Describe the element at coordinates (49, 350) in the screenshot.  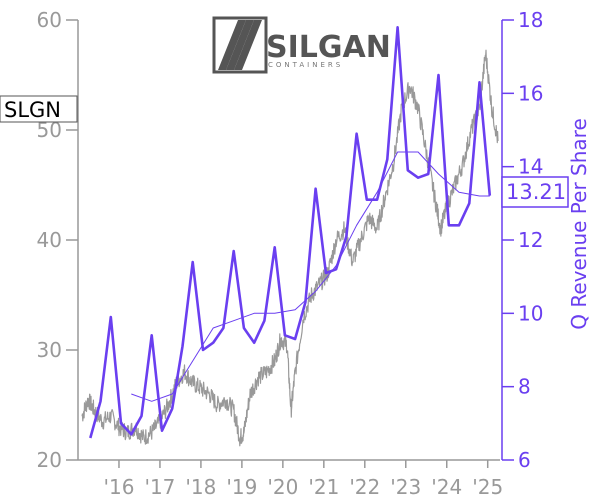
I see `left-axis-tick-label: 30` at that location.